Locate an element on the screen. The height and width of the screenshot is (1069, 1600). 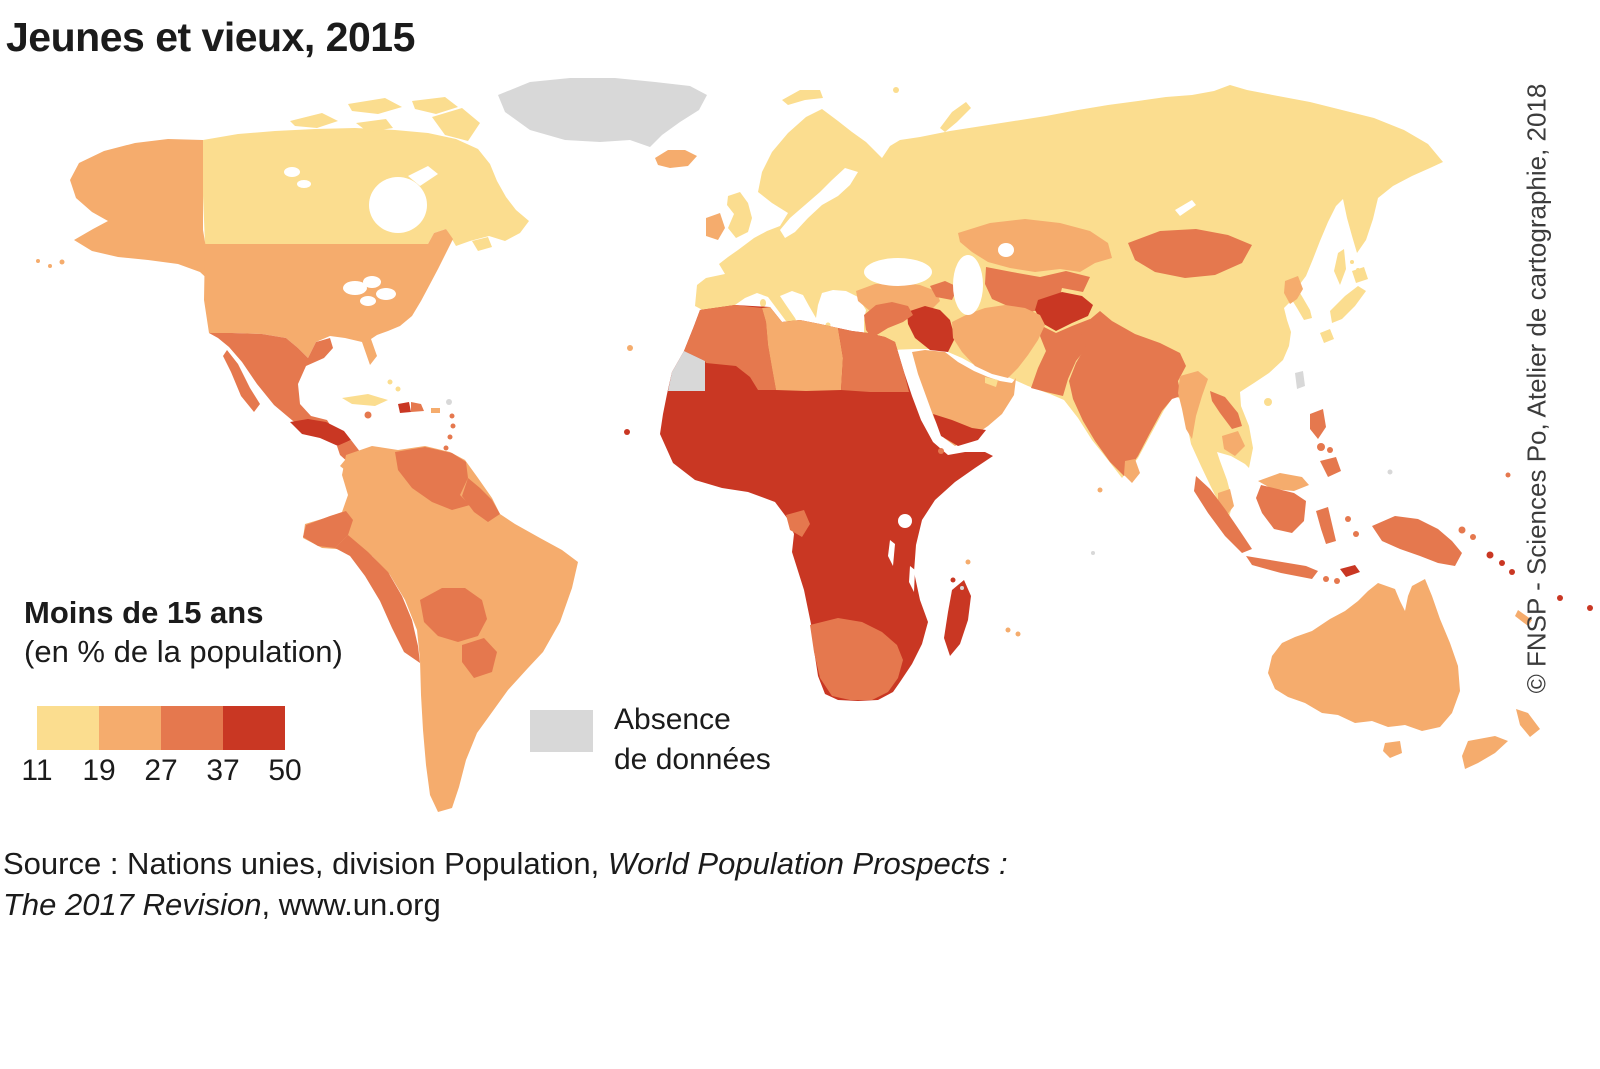
region-mindanao is located at coordinates (1330, 467).